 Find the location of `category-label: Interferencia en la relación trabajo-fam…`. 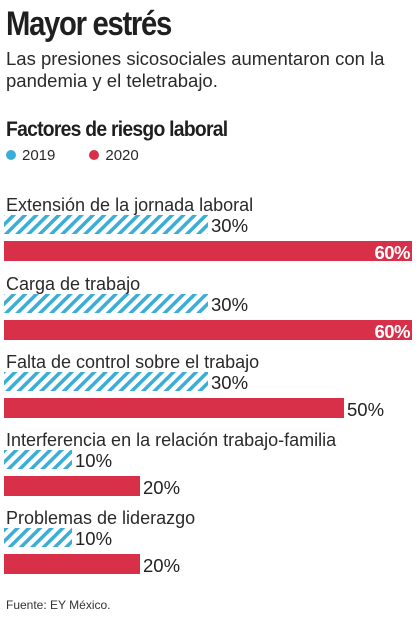

category-label: Interferencia en la relación trabajo-fam… is located at coordinates (171, 440).